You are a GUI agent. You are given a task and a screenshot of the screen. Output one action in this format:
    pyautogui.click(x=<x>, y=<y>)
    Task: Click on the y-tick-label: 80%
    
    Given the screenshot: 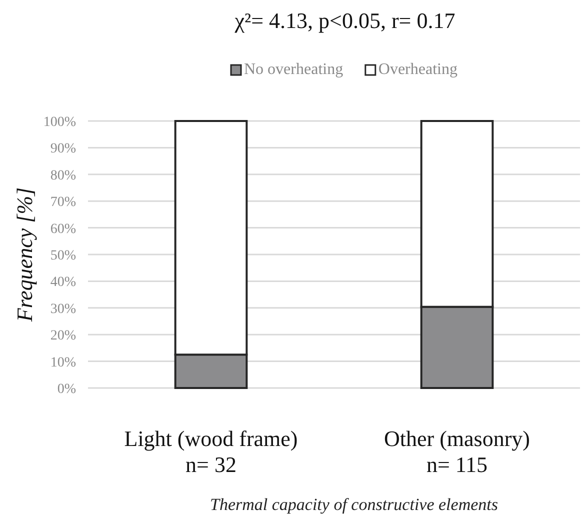 What is the action you would take?
    pyautogui.click(x=63, y=176)
    